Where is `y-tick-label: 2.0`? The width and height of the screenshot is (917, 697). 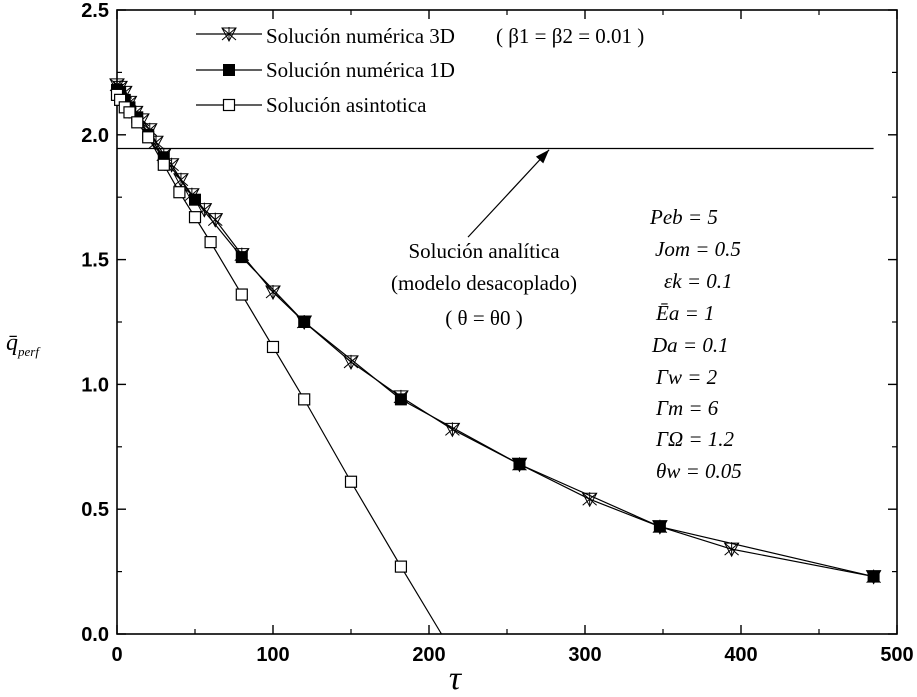 y-tick-label: 2.0 is located at coordinates (95, 136).